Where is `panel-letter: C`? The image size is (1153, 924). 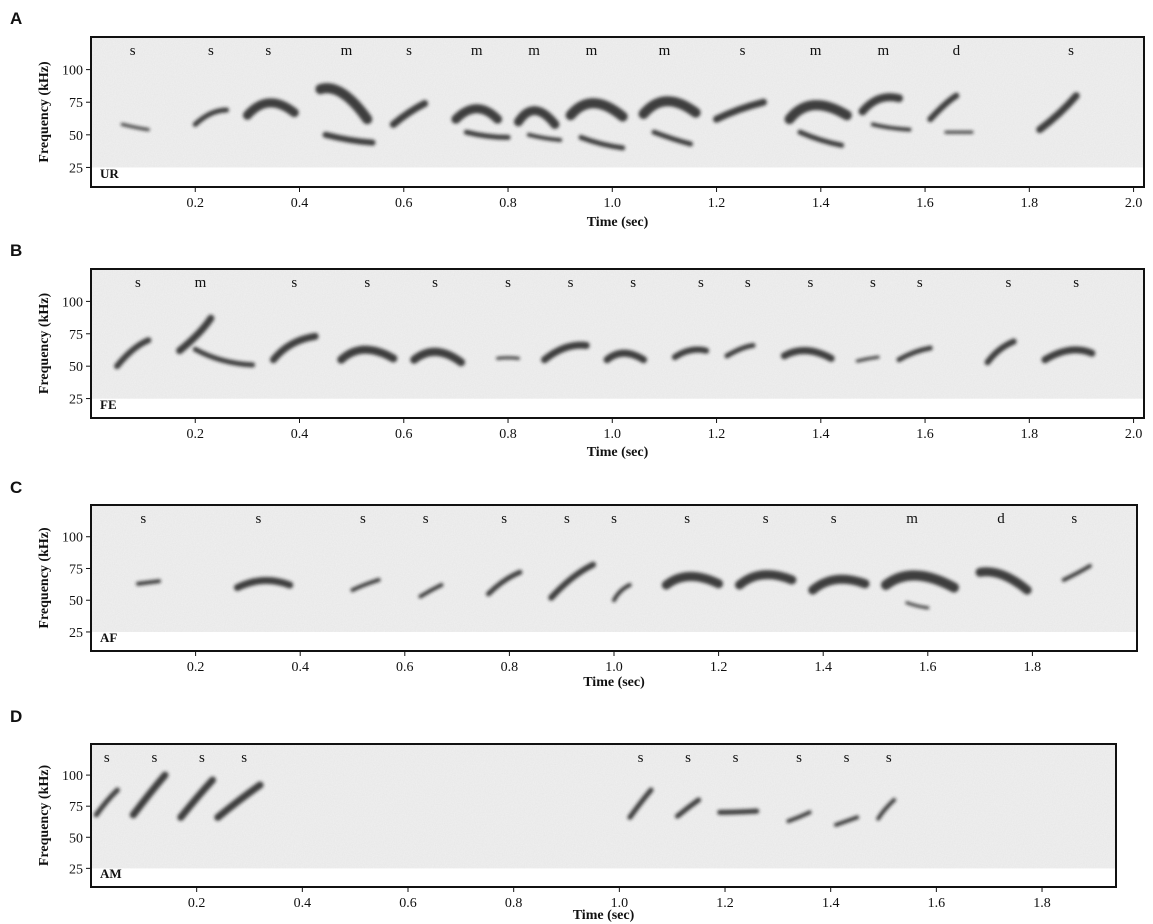 panel-letter: C is located at coordinates (16, 487).